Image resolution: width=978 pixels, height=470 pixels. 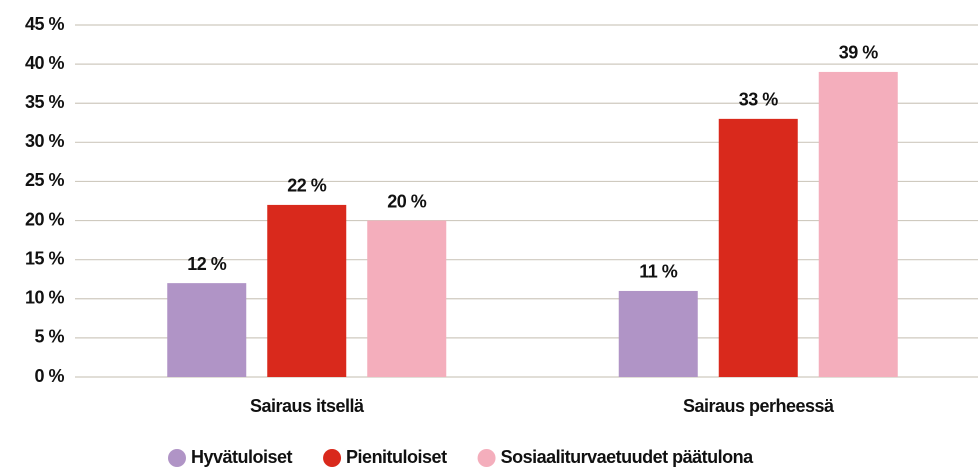 I want to click on y-tick-label: 40 %, so click(x=45, y=63).